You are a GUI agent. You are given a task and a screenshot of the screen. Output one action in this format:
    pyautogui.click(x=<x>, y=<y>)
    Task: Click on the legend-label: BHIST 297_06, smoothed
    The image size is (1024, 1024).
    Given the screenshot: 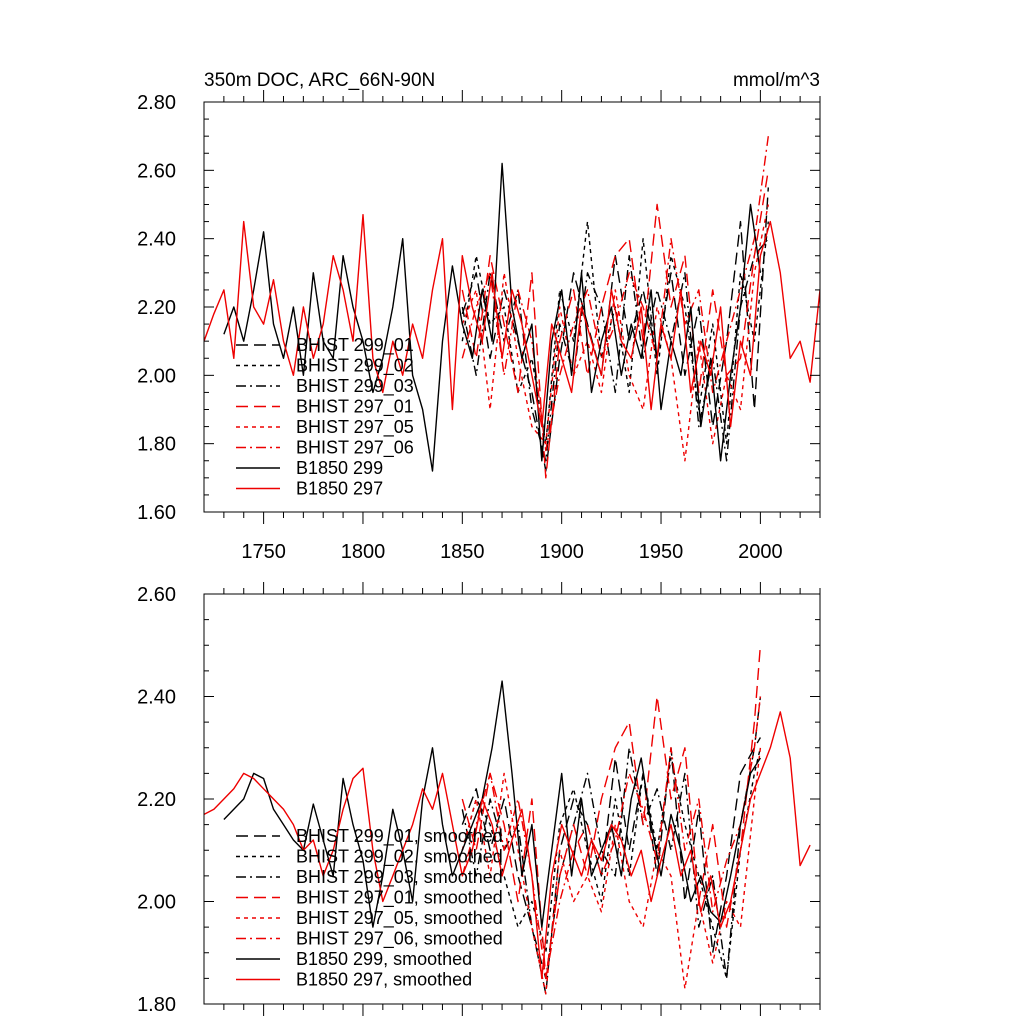 What is the action you would take?
    pyautogui.click(x=399, y=939)
    